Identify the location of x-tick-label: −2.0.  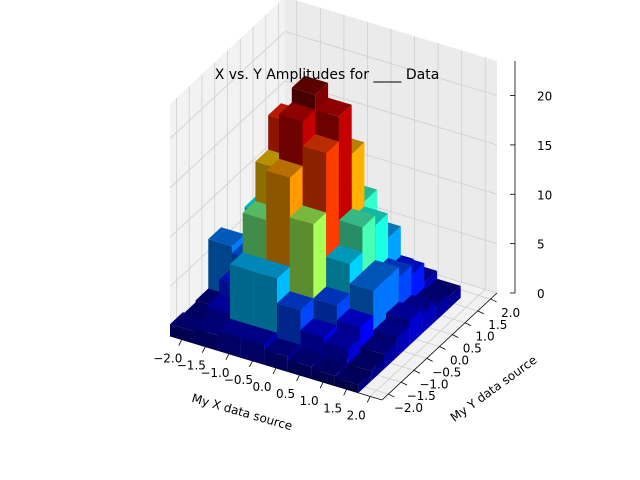
(167, 359).